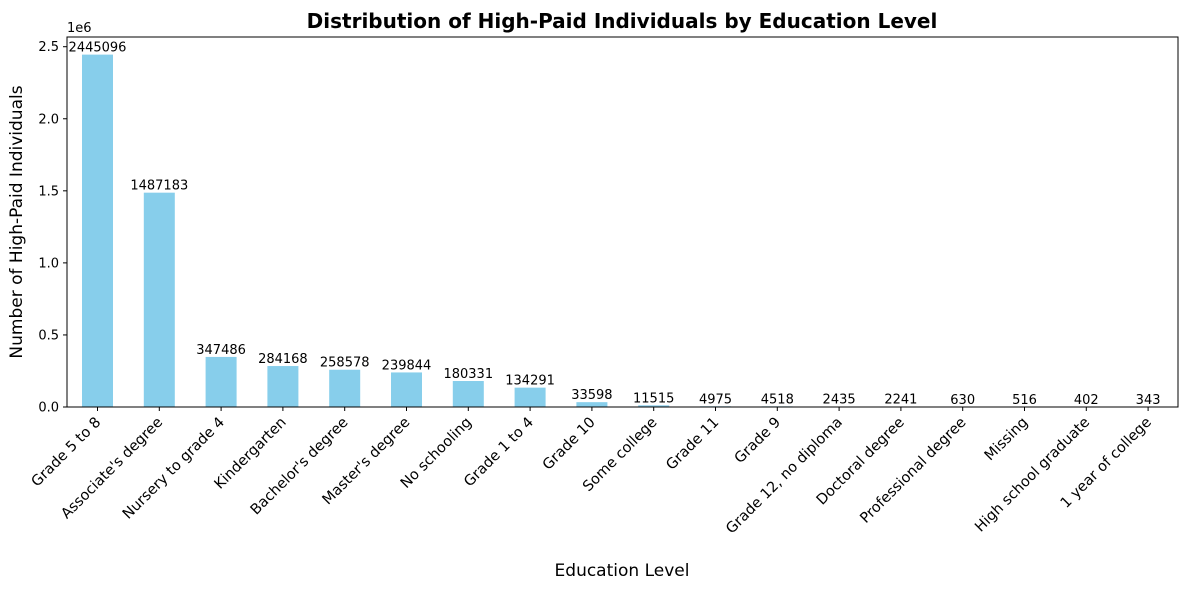  Describe the element at coordinates (653, 398) in the screenshot. I see `data-label: 11515` at that location.